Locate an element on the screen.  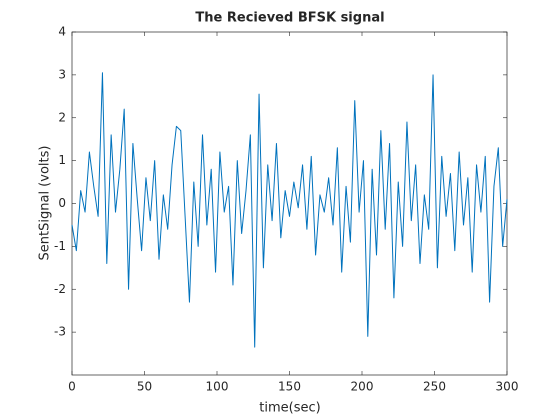
y-tick-label: 3 is located at coordinates (62, 74).